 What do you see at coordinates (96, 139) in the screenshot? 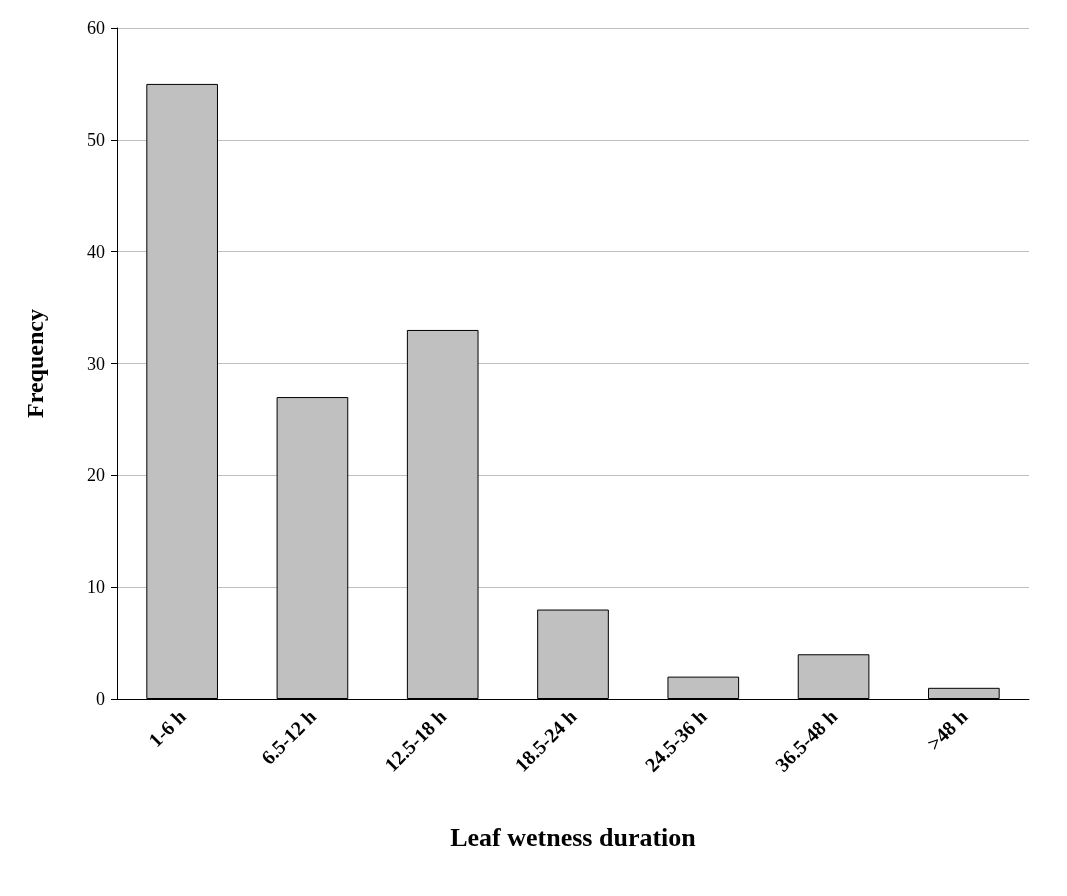
I see `y-tick-label: 50` at bounding box center [96, 139].